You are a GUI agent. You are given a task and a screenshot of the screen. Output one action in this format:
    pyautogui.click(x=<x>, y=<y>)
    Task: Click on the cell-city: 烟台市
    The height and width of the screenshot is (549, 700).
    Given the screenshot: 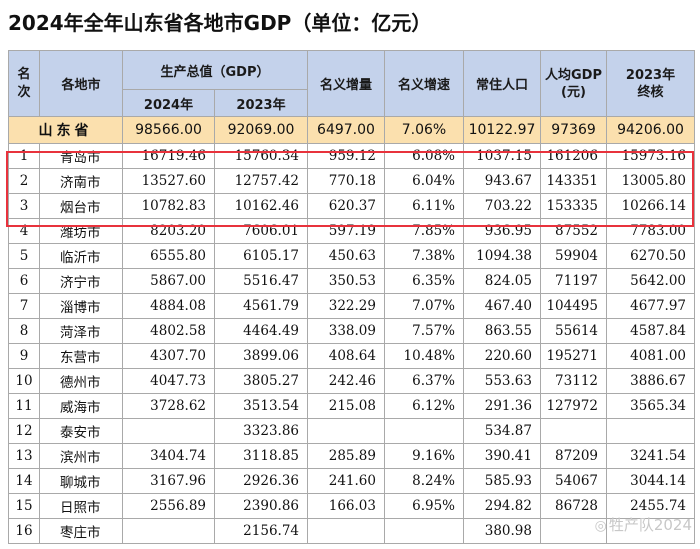 What is the action you would take?
    pyautogui.click(x=81, y=206)
    